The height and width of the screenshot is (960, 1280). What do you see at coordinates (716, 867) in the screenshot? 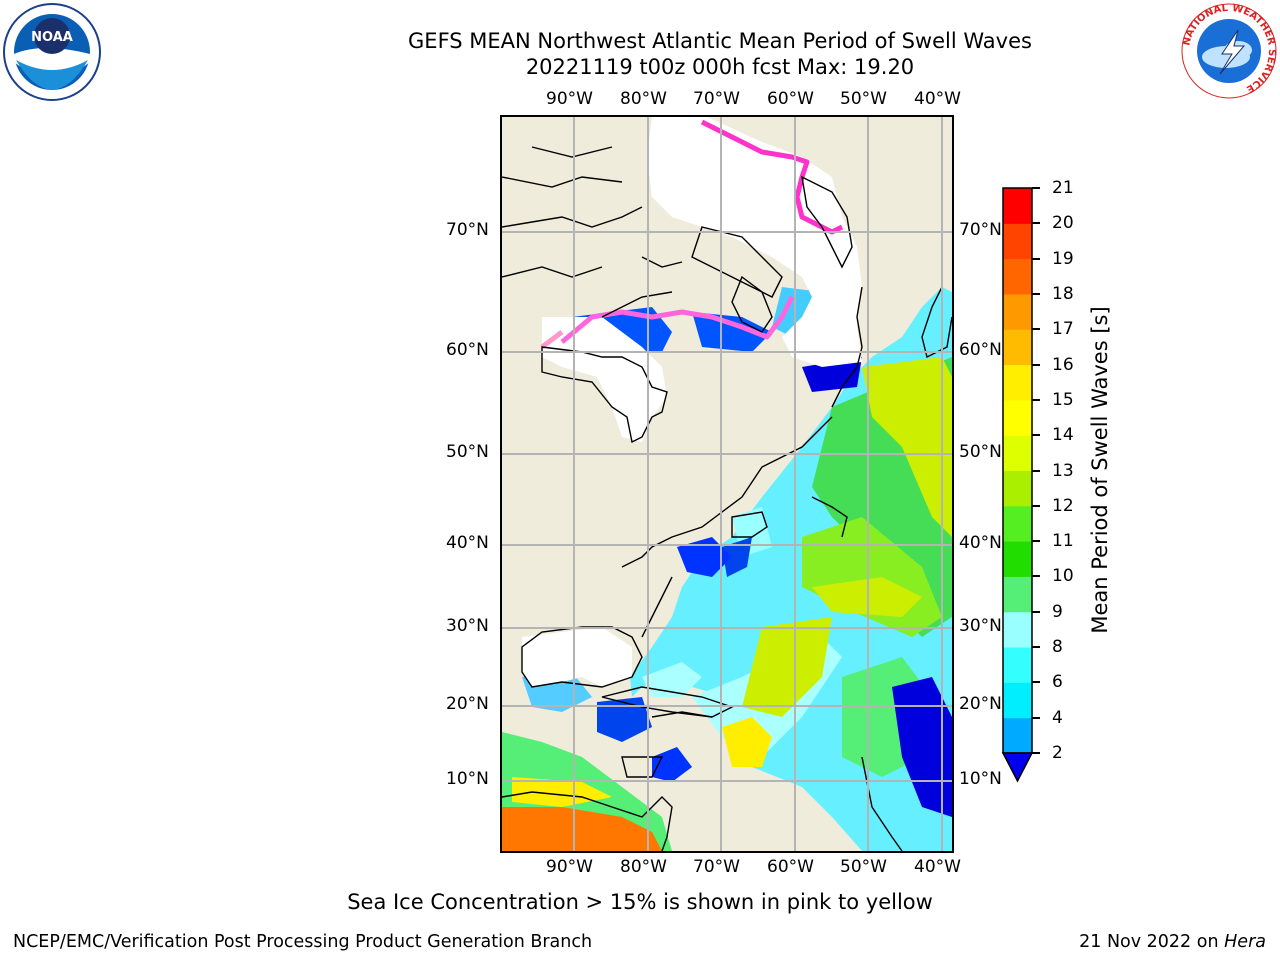
I see `lon-label-bottom-70w: 70°W` at bounding box center [716, 867].